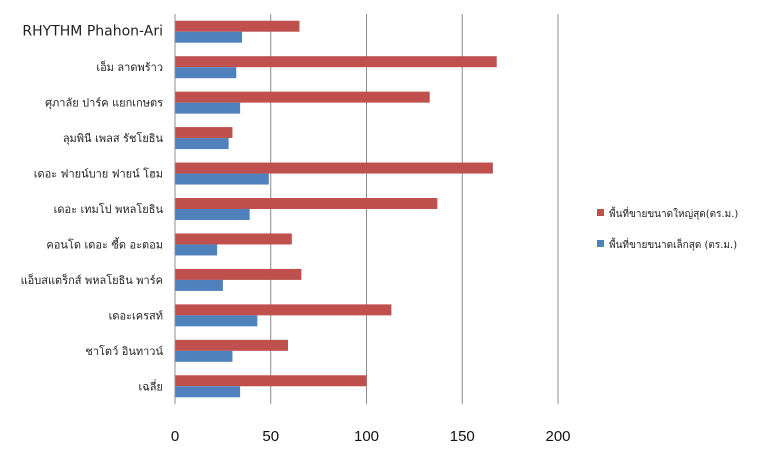  I want to click on category-label: เฉลี่ย, so click(151, 385).